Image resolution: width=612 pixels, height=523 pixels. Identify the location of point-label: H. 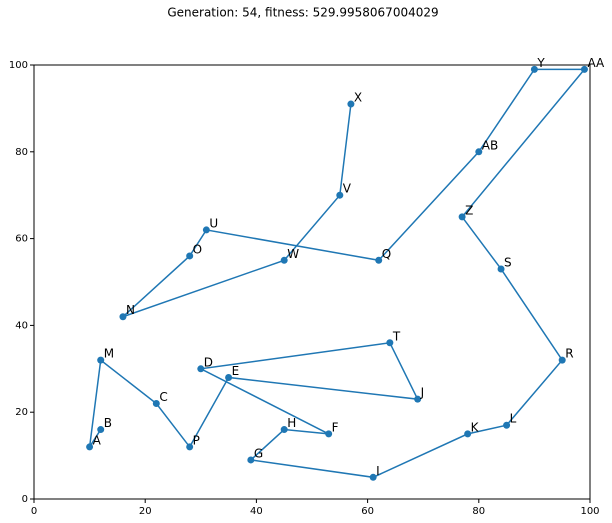
(291, 423).